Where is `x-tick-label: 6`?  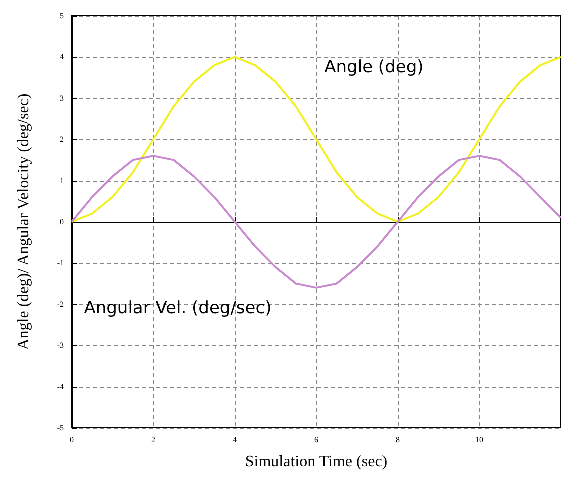 x-tick-label: 6 is located at coordinates (316, 440).